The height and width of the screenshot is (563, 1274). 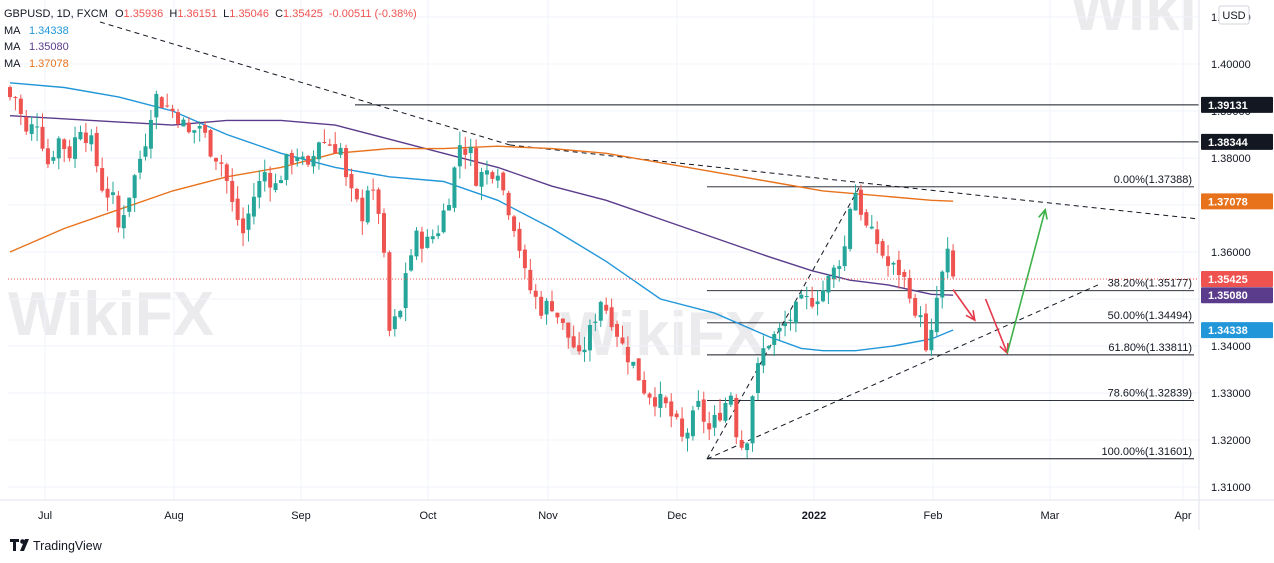 I want to click on trendline-upper-resistance, so click(x=854, y=182).